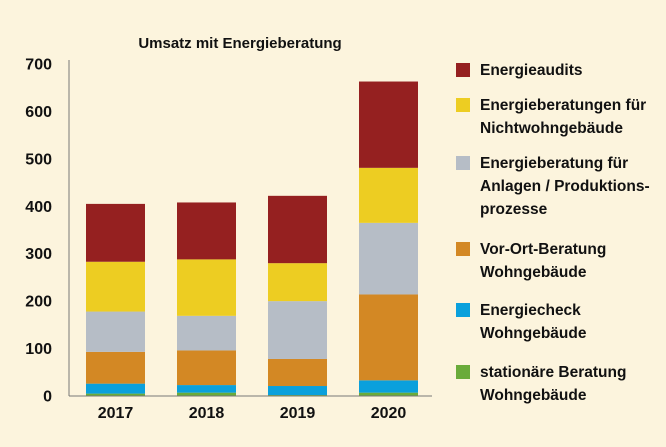 The image size is (666, 447). What do you see at coordinates (47, 397) in the screenshot?
I see `y-tick-label: 0` at bounding box center [47, 397].